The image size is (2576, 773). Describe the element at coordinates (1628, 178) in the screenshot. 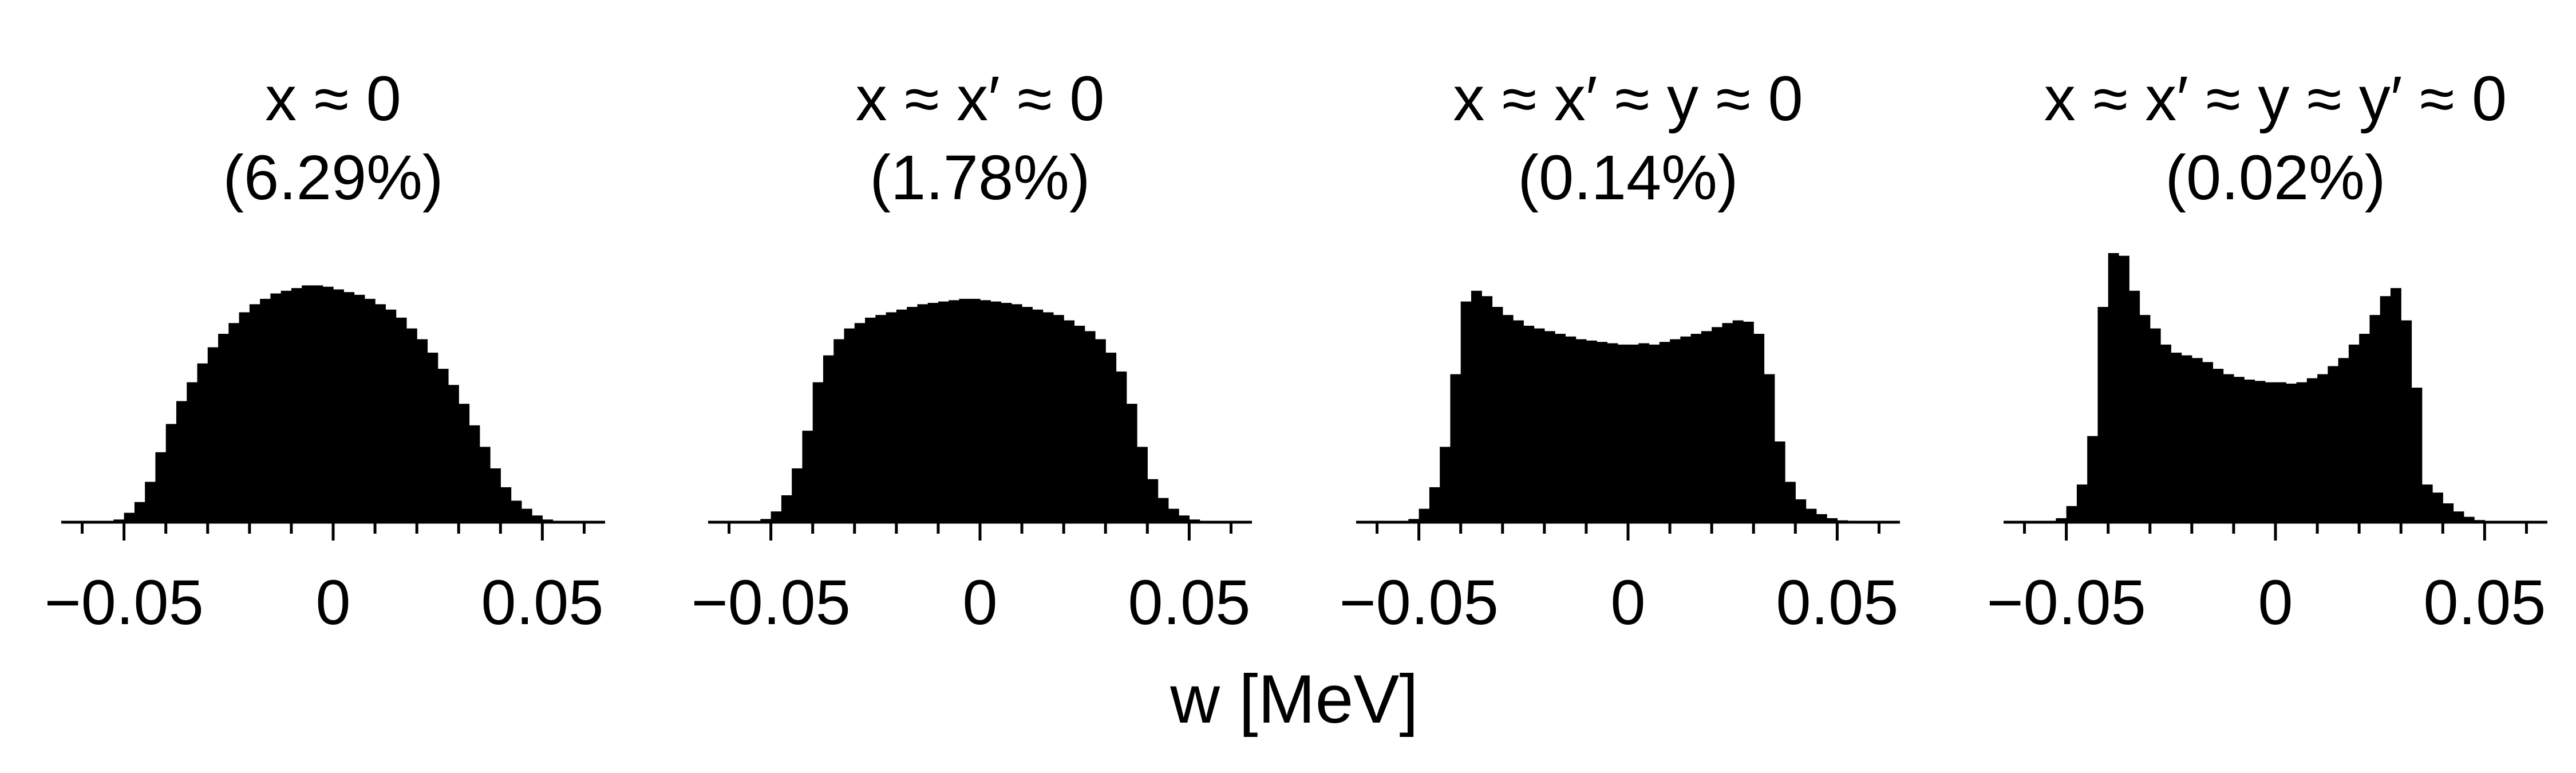

I see `panel-subtitle: (0.14%)` at that location.